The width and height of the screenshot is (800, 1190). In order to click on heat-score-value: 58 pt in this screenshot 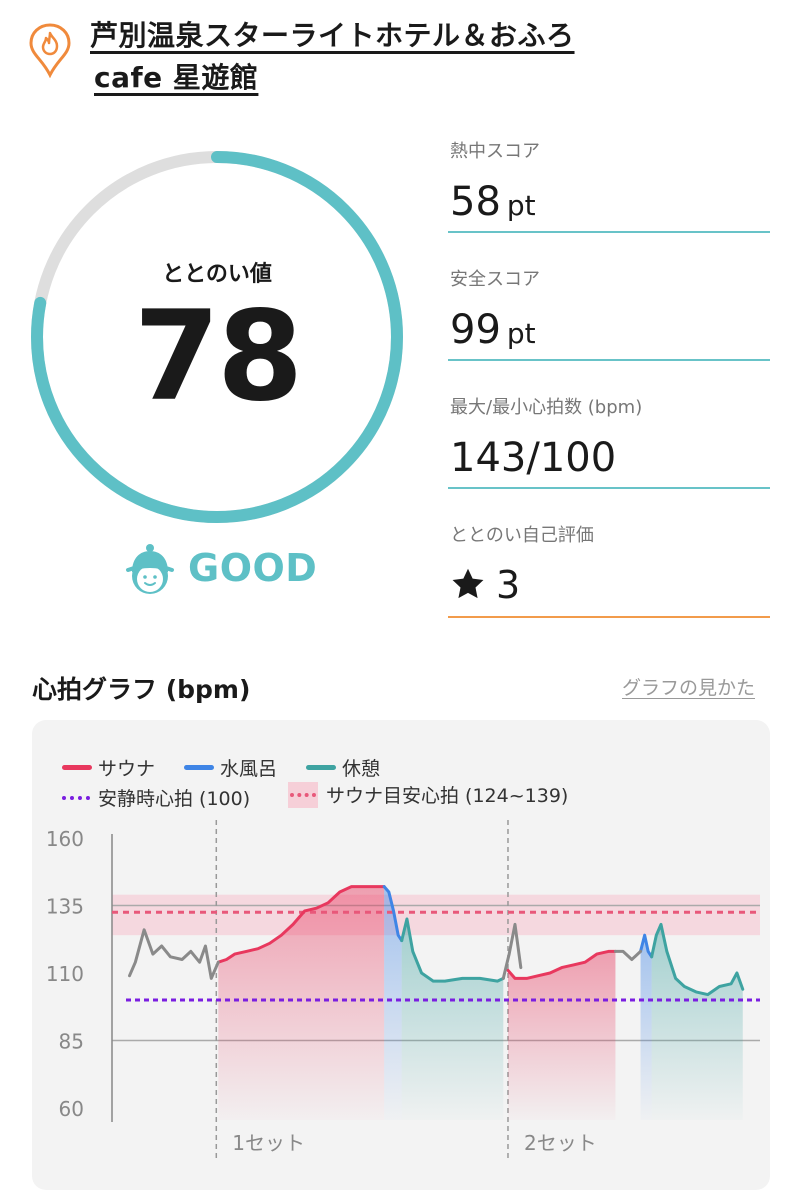, I will do `click(493, 202)`.